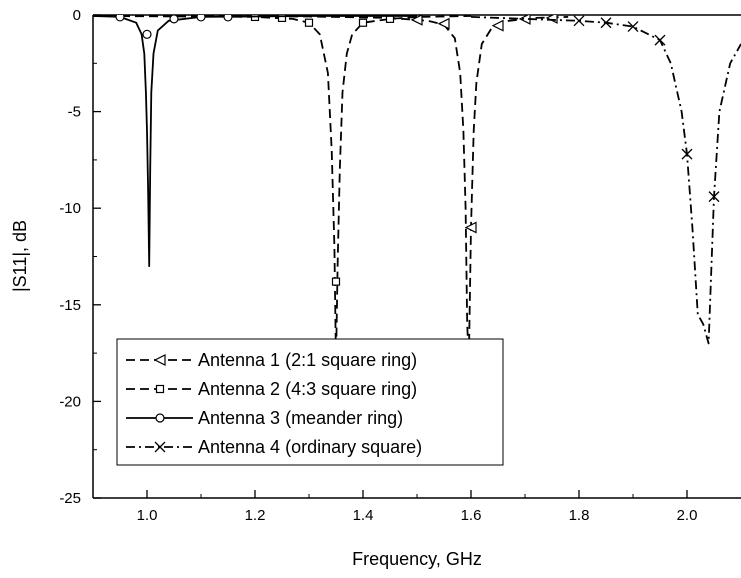 The width and height of the screenshot is (741, 578). What do you see at coordinates (300, 418) in the screenshot?
I see `legend-label-3: Antenna 3 (meander ring)` at bounding box center [300, 418].